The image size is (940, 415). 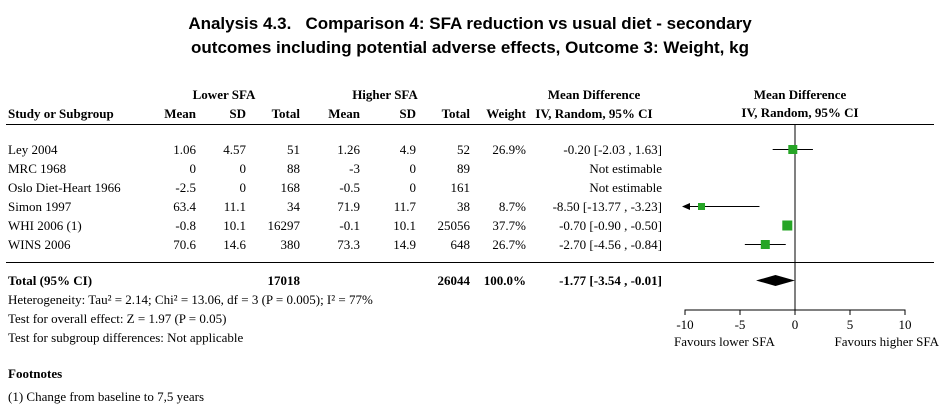 What do you see at coordinates (607, 206) in the screenshot?
I see `study-row-4-ci_text: -8.50 [-13.77 , -3.23]` at bounding box center [607, 206].